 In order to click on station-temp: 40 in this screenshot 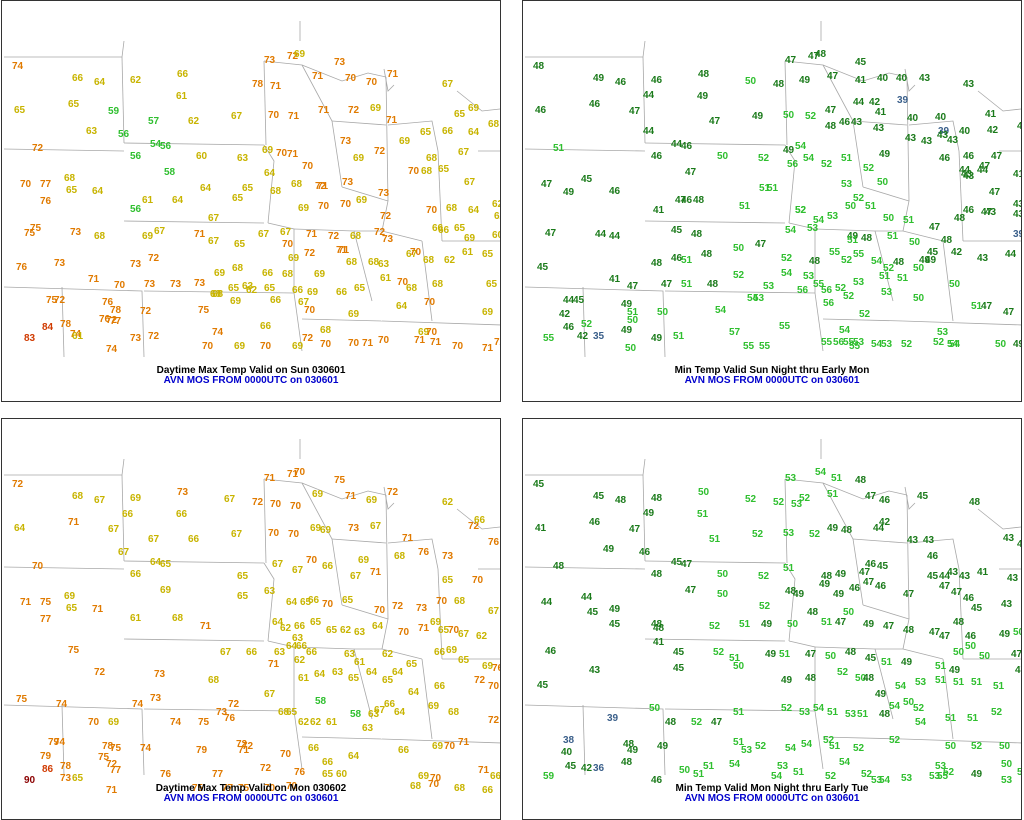, I will do `click(883, 78)`.